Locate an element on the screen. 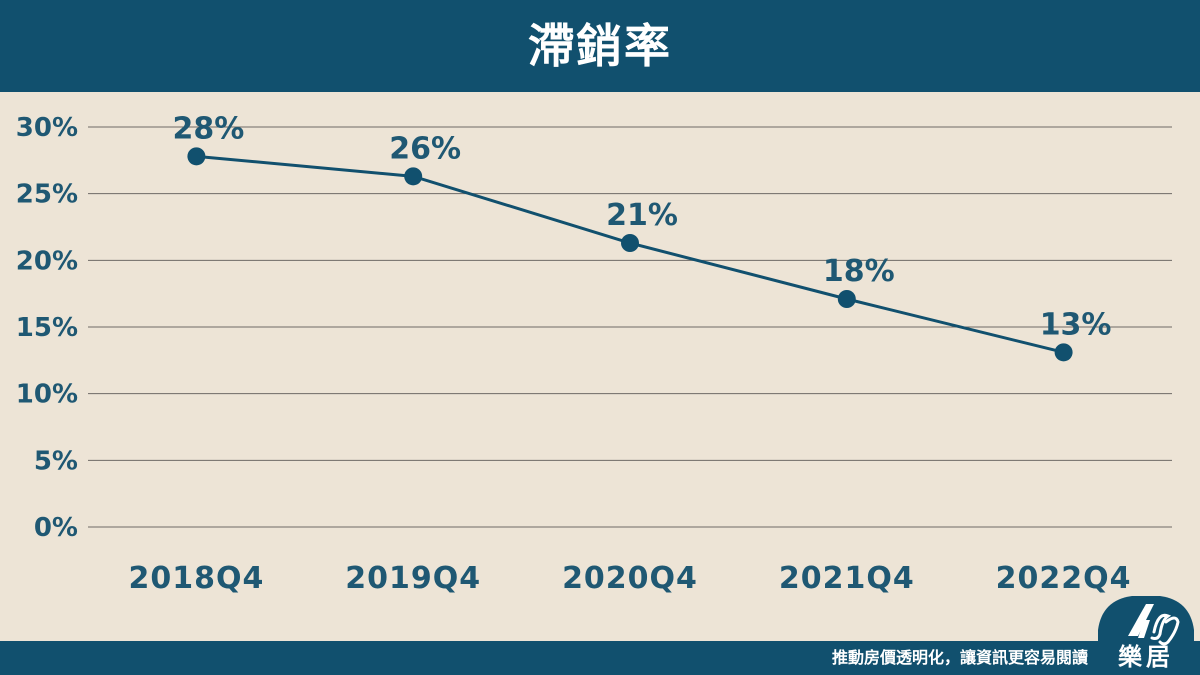 The width and height of the screenshot is (1200, 675). x-tick-label: 2022Q4 is located at coordinates (1064, 578).